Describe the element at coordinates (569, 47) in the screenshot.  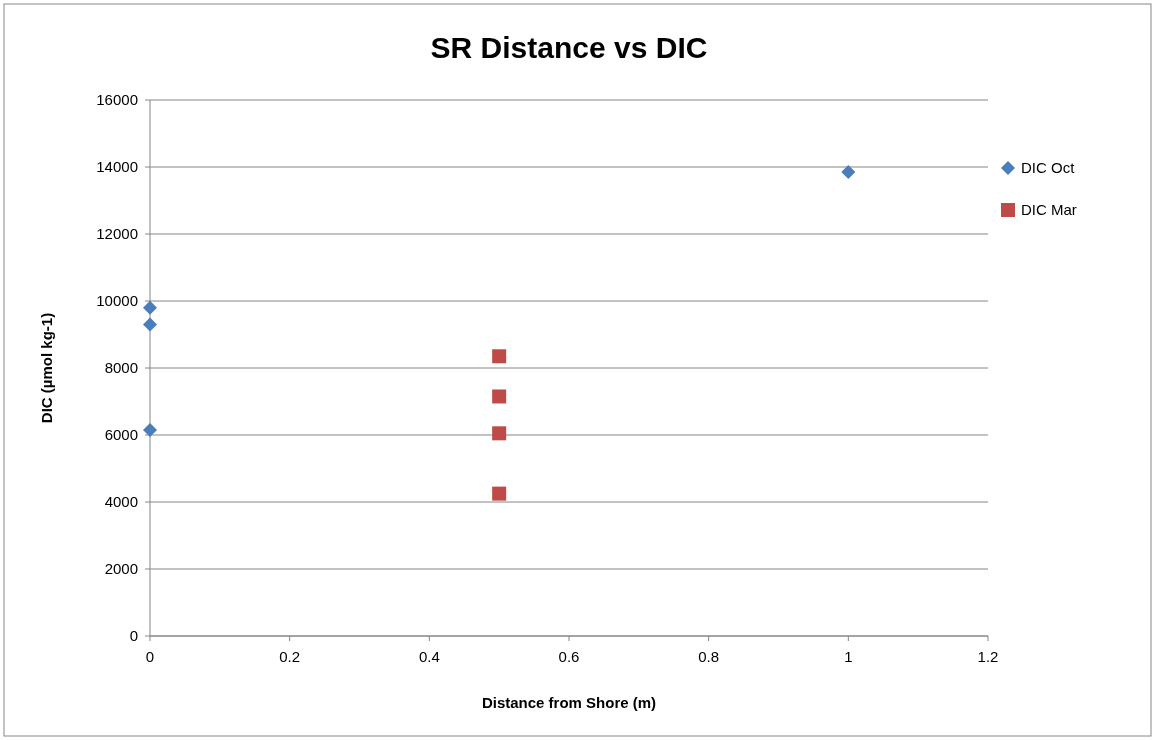
I see `chart-title: SR Distance vs DIC` at that location.